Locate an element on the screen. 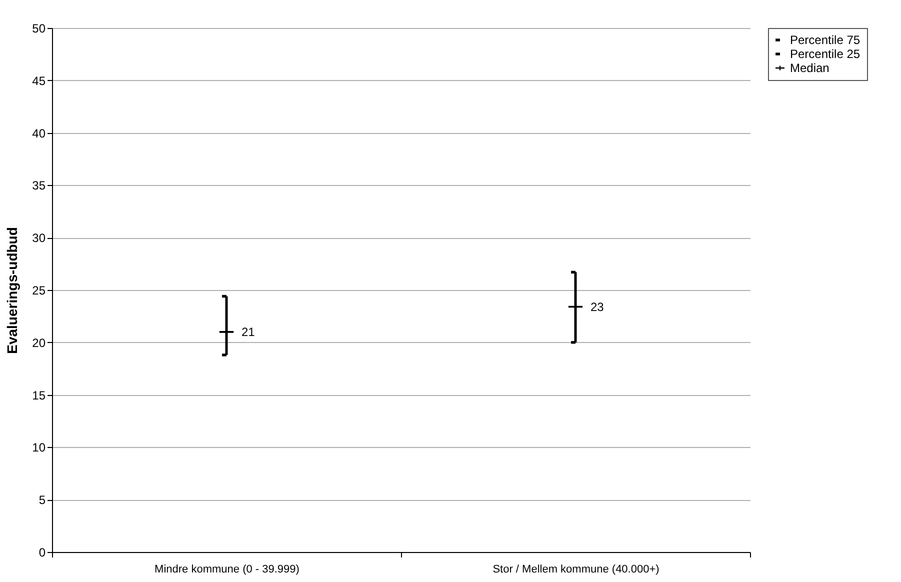 This screenshot has height=582, width=901. y-tick-label: 15 is located at coordinates (39, 395).